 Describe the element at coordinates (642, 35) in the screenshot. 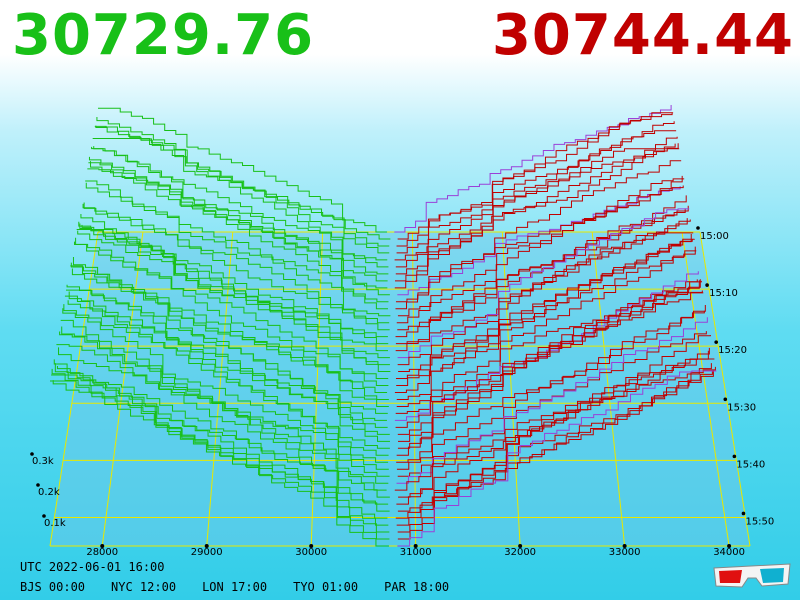

I see `ask-price: 30744.44` at that location.